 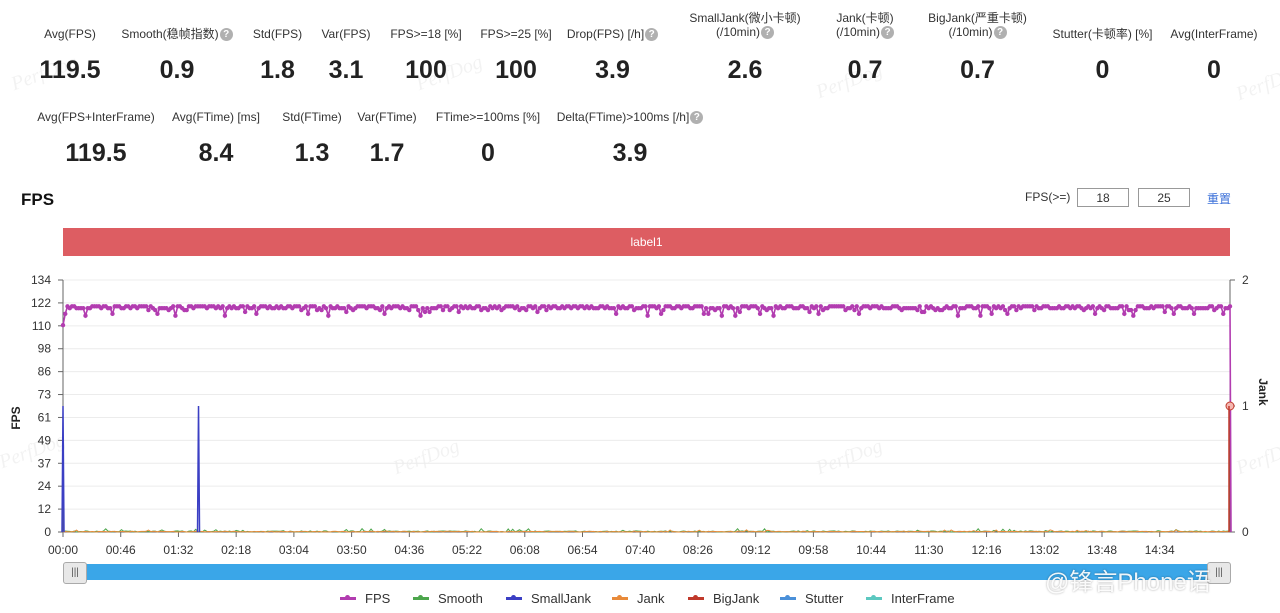 I want to click on stat-label: FPS>=25 [%], so click(x=516, y=34).